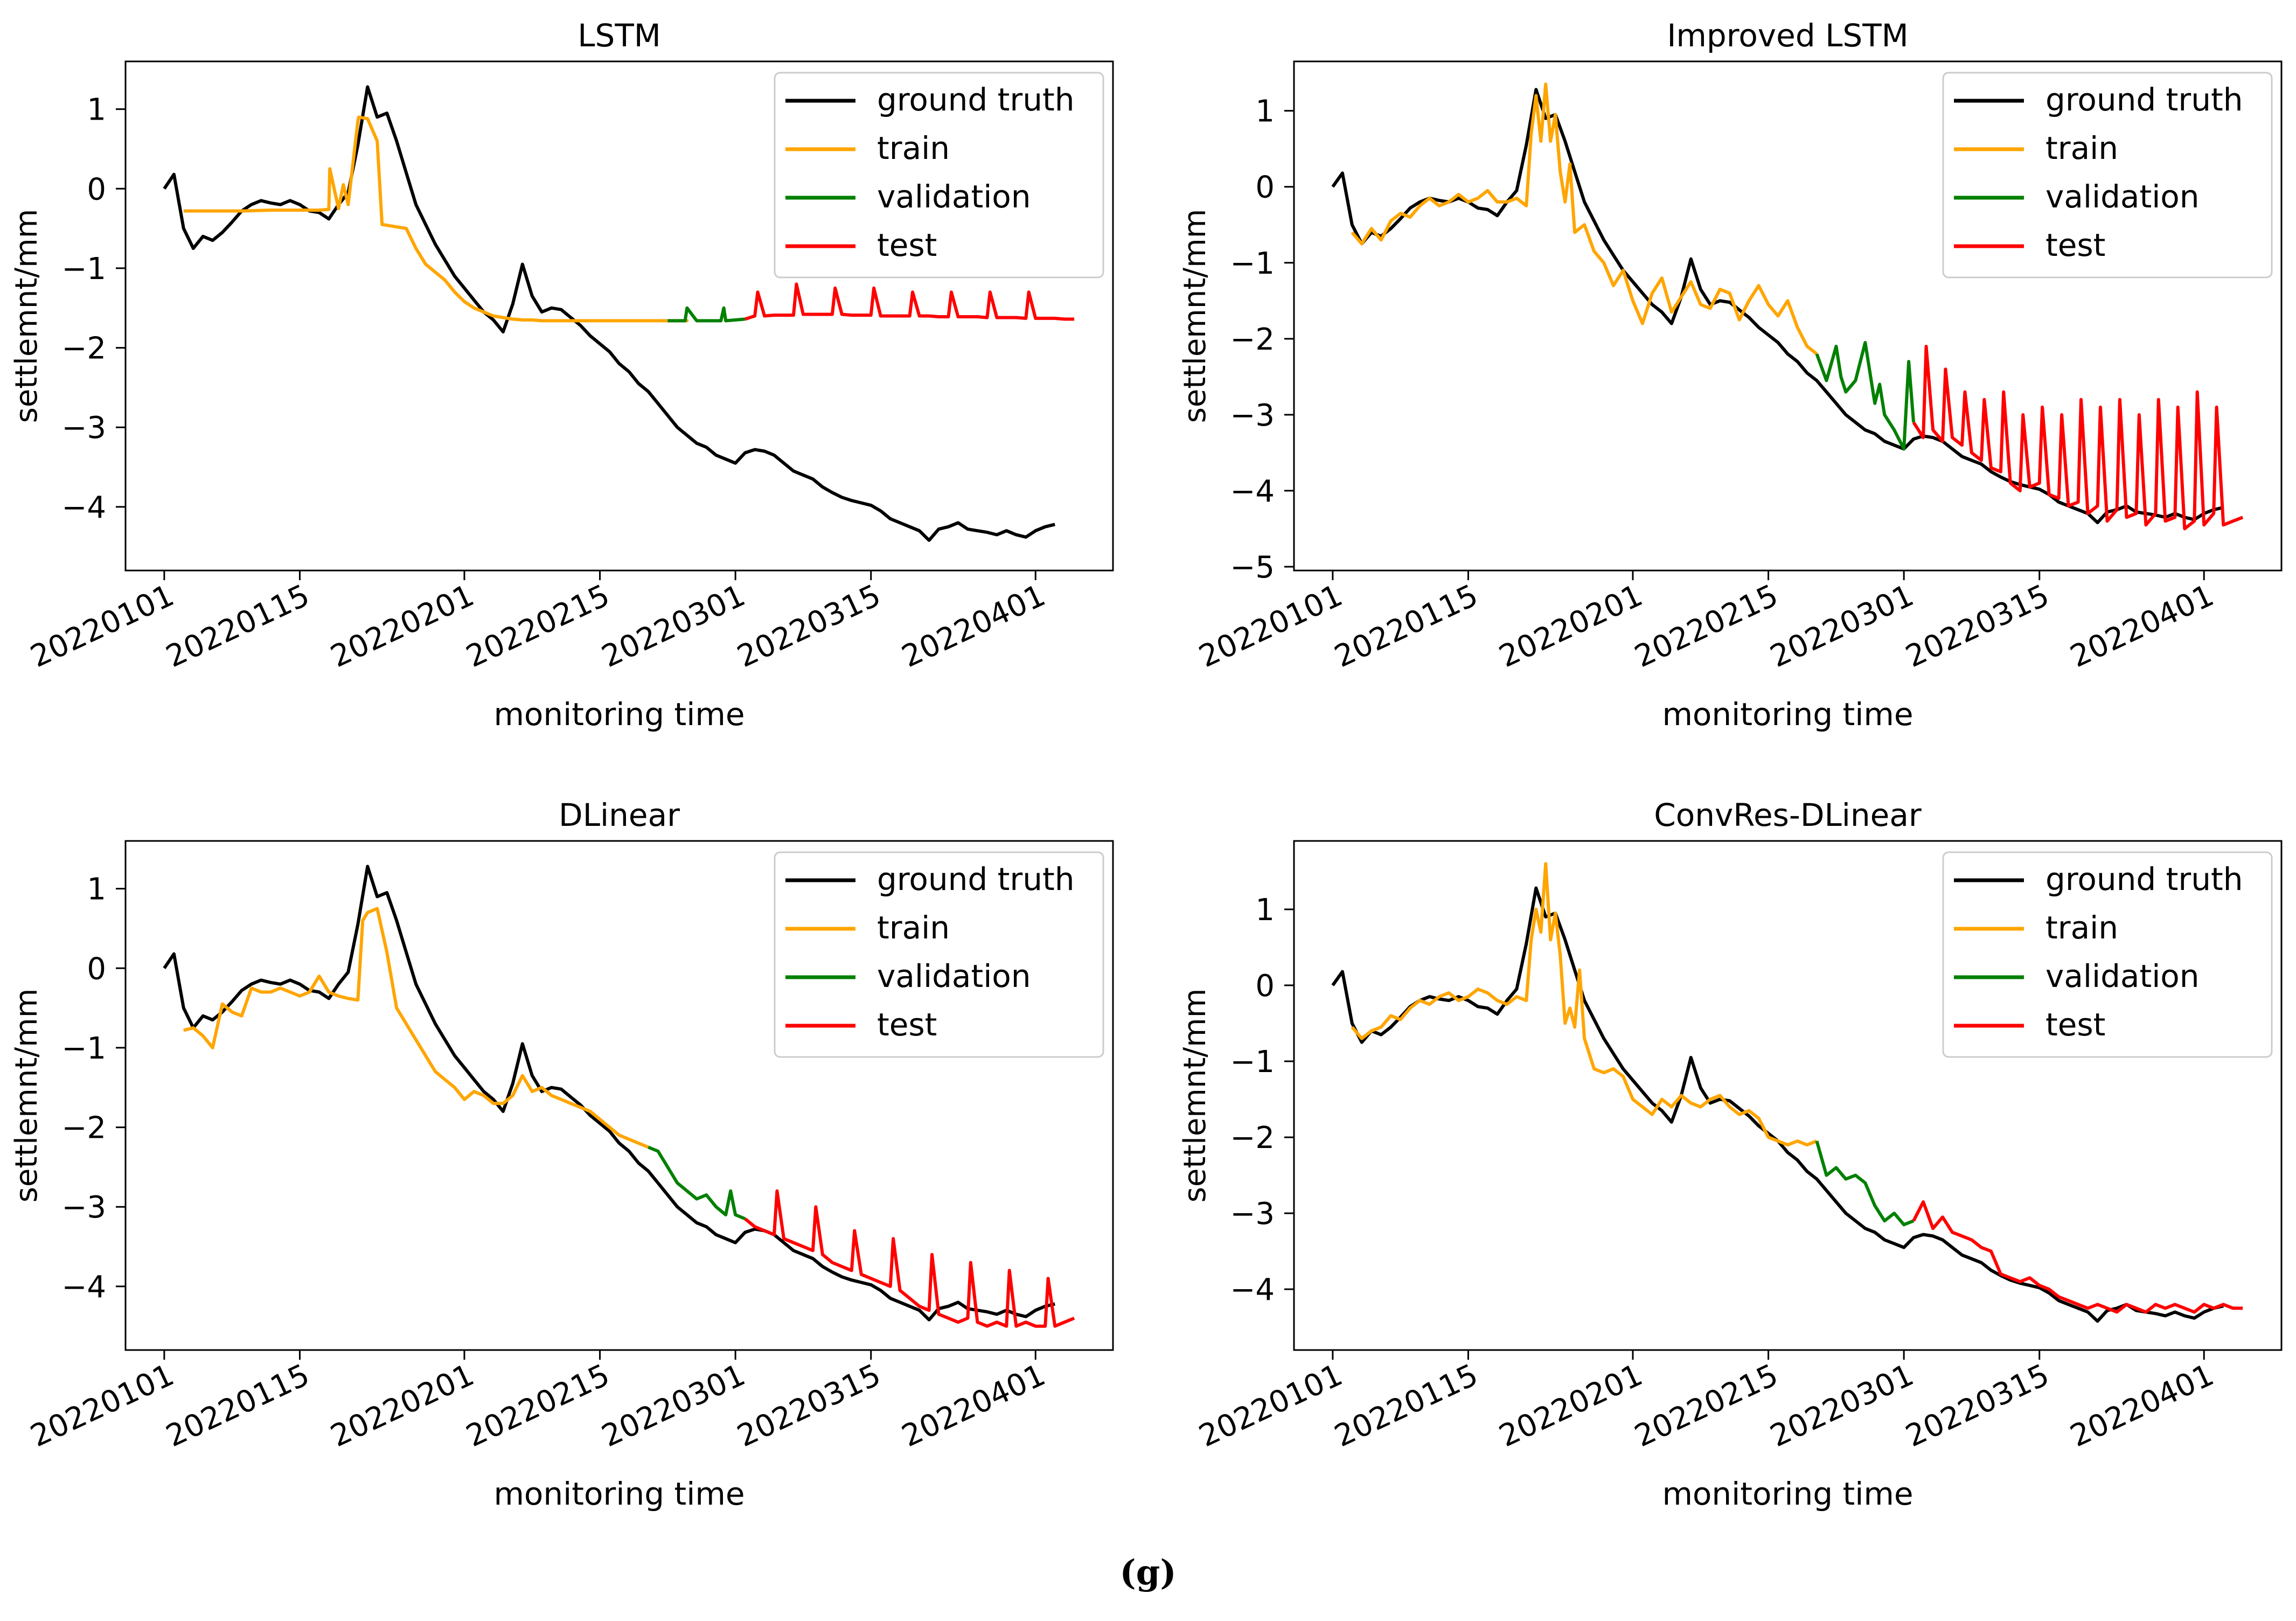 This screenshot has width=2296, height=1621. What do you see at coordinates (1788, 815) in the screenshot?
I see `chart-title: ConvRes-DLinear` at bounding box center [1788, 815].